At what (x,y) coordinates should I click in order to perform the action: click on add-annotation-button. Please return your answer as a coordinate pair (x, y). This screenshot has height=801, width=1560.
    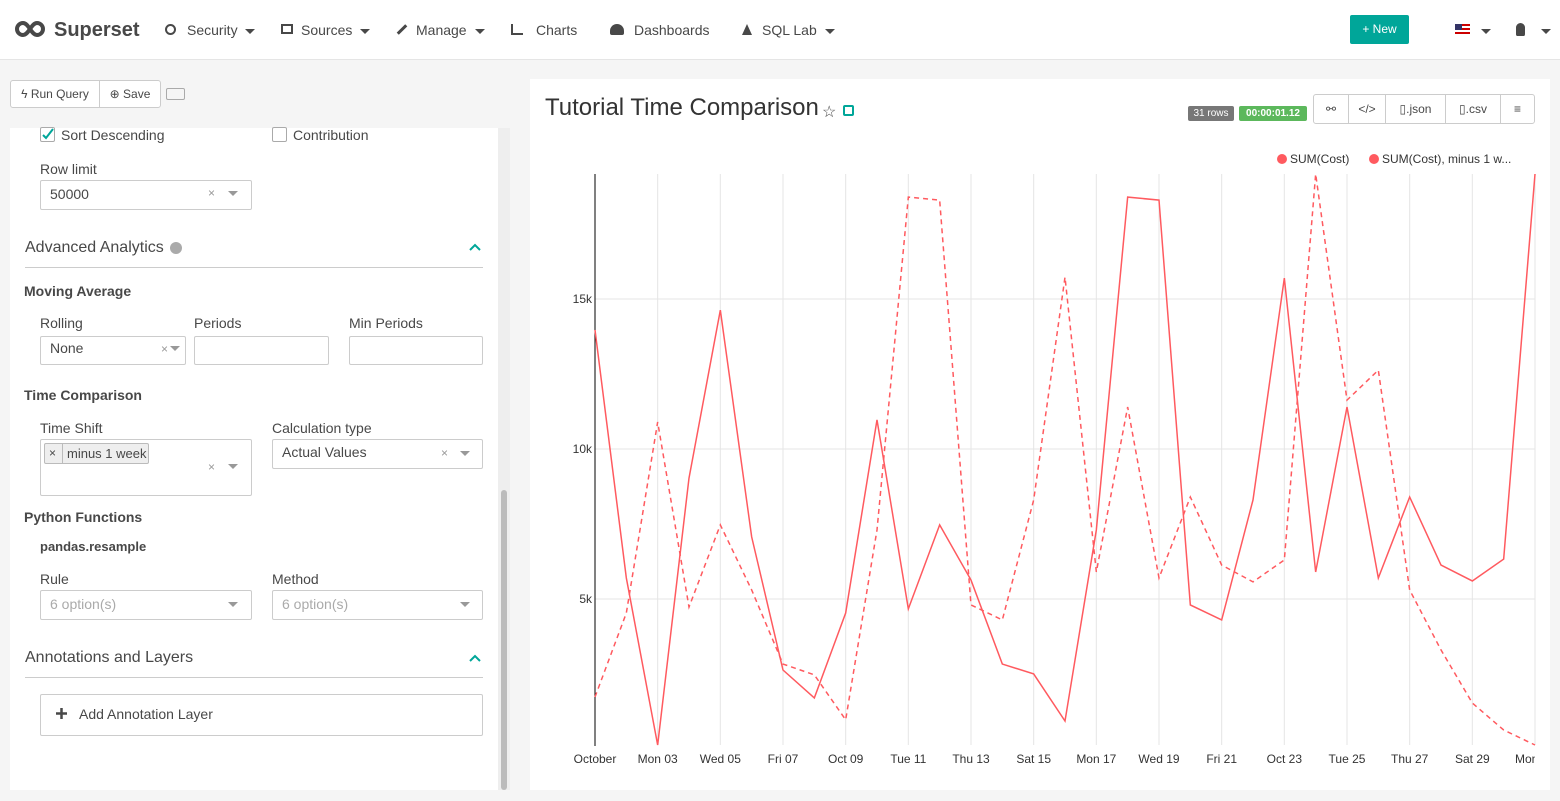
    Looking at the image, I should click on (261, 715).